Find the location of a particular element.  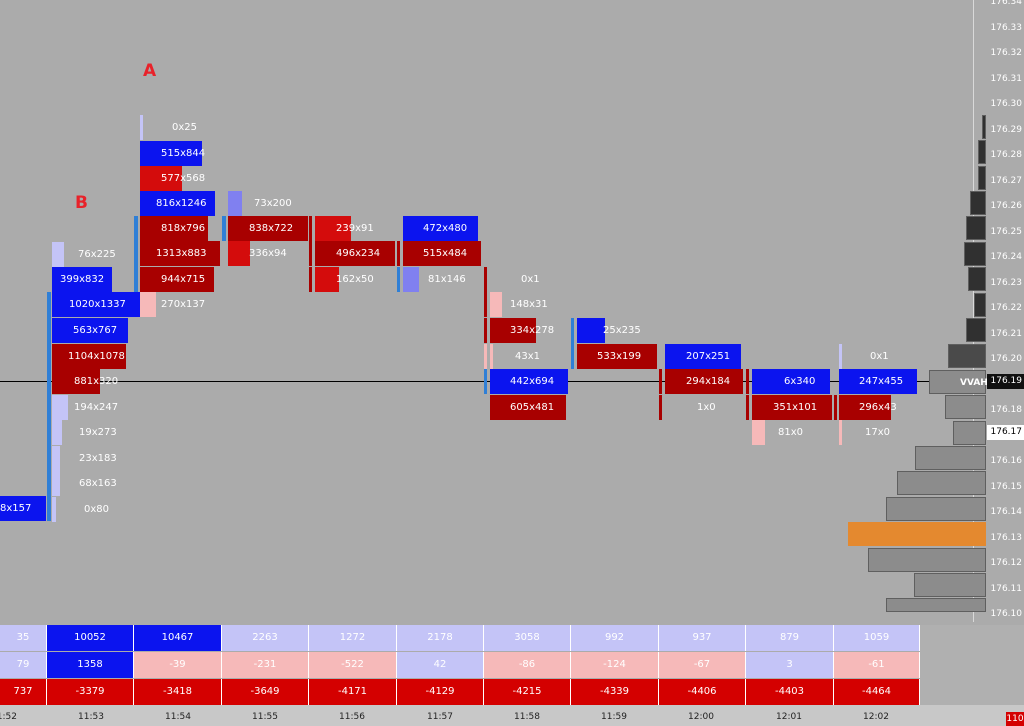

stats-cell: -3379 is located at coordinates (90, 692).